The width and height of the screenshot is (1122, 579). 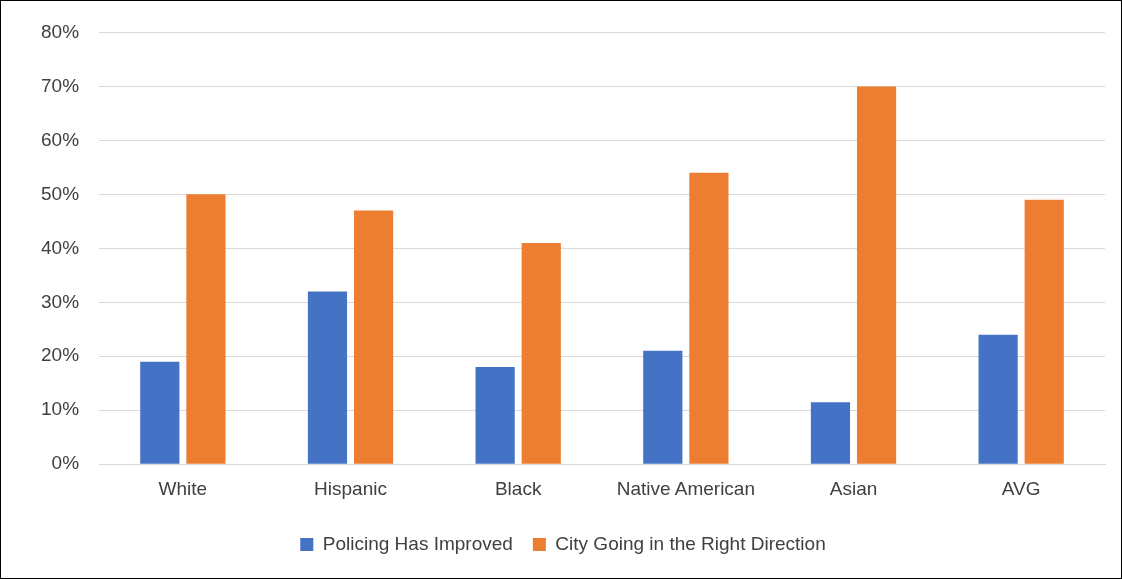 I want to click on x-tick-label: White, so click(x=183, y=488).